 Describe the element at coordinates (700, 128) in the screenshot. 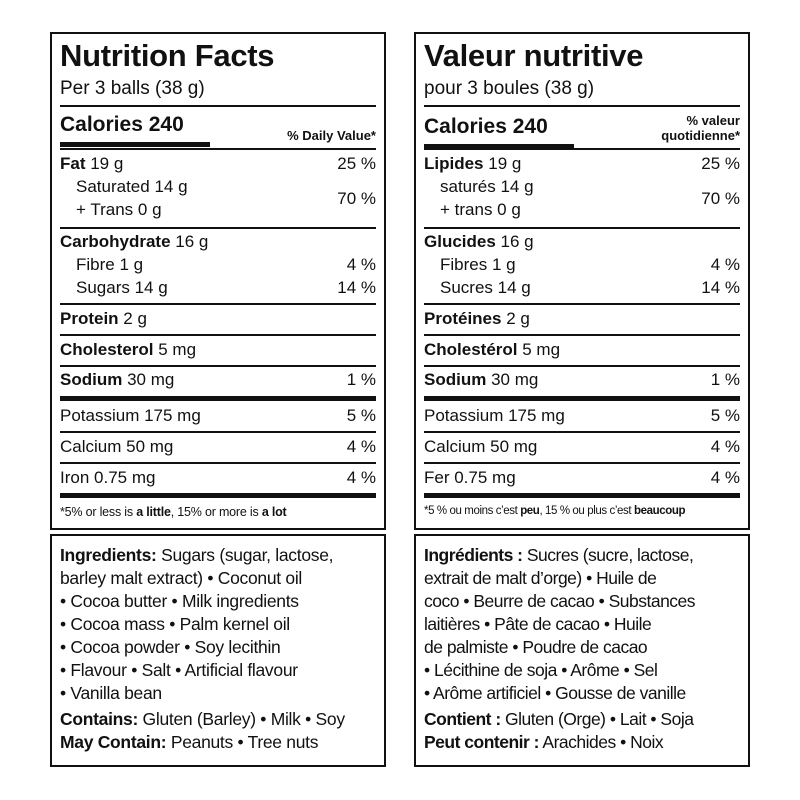

I see `daily-value-header: % valeur quotidienne*` at that location.